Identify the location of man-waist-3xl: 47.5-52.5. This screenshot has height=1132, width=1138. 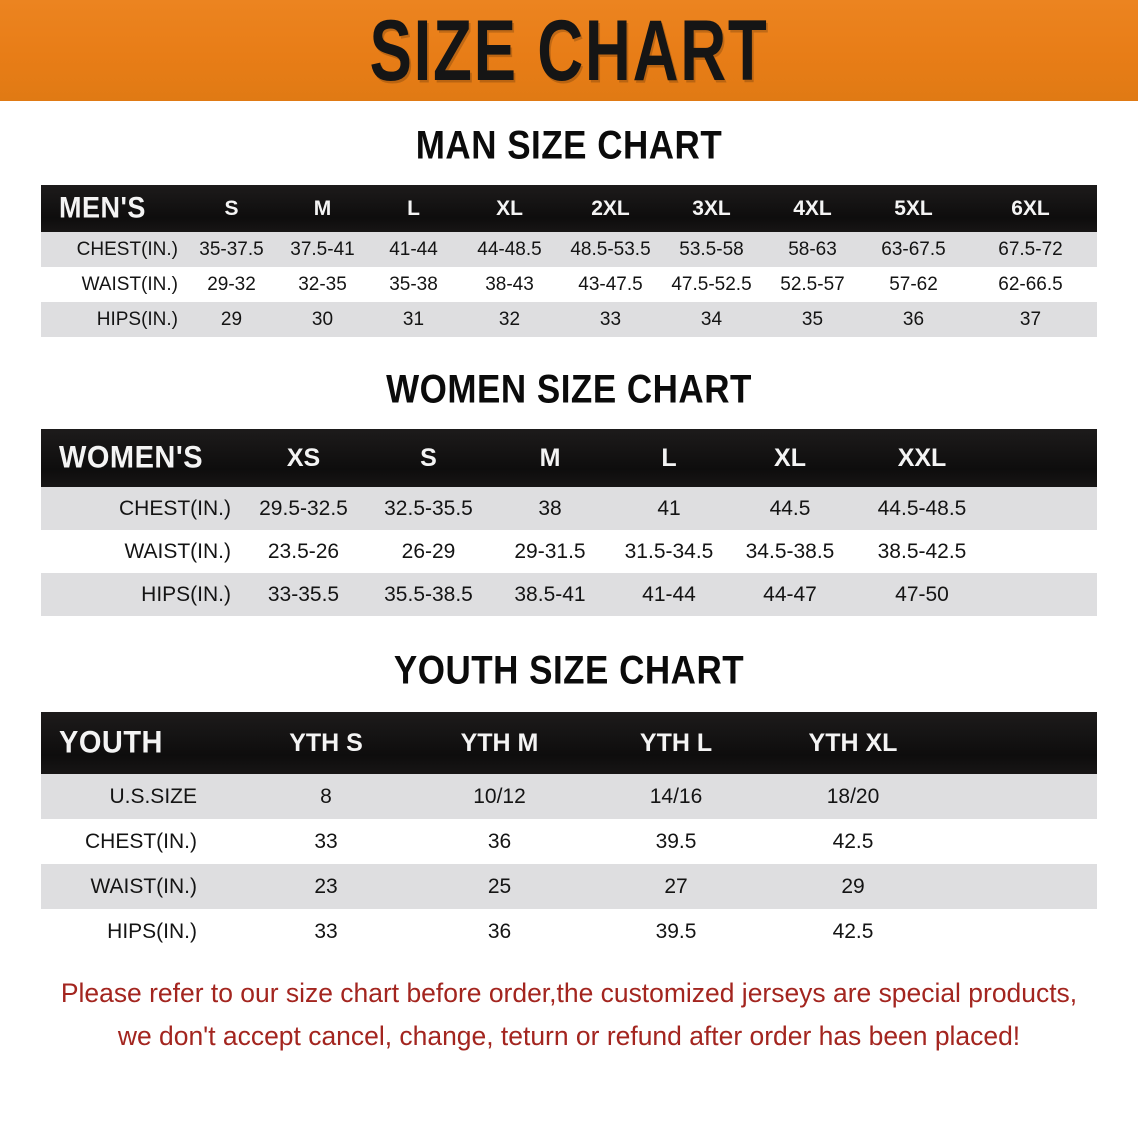
(711, 284).